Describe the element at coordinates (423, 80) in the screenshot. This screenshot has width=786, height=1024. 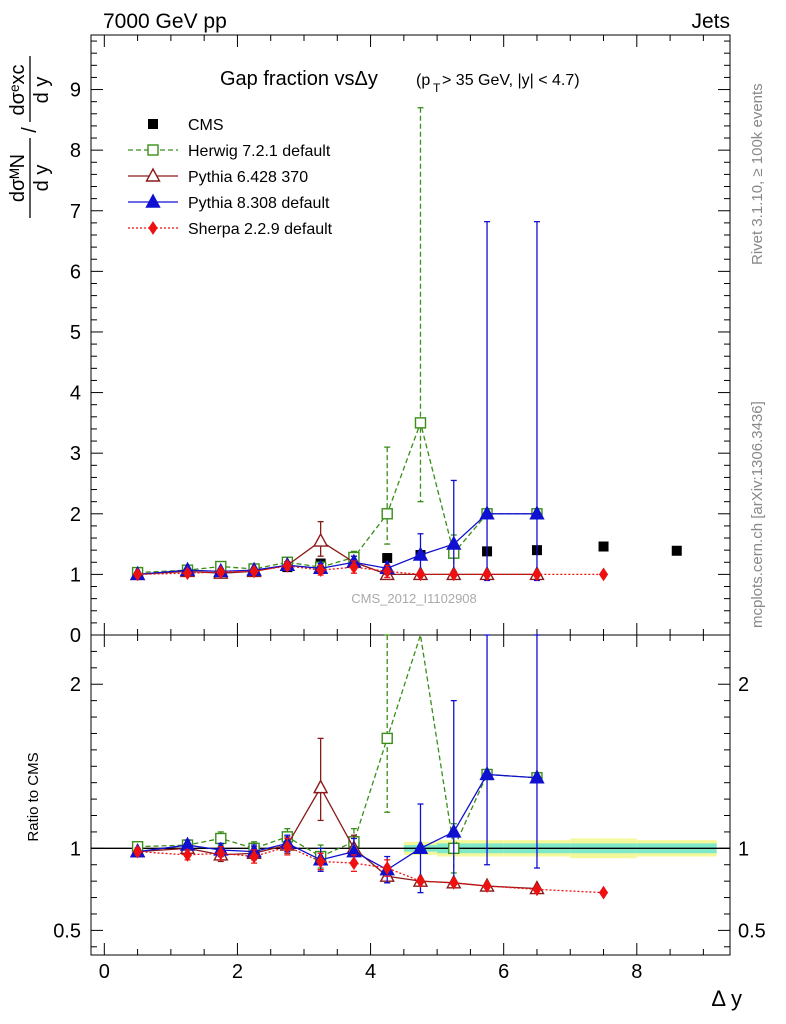
I see `title-cond-open: (p` at that location.